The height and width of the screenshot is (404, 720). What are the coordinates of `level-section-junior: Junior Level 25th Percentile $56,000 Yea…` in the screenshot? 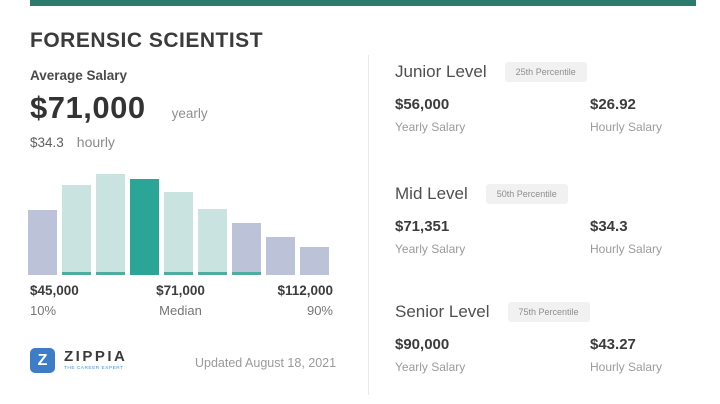 It's located at (540, 98).